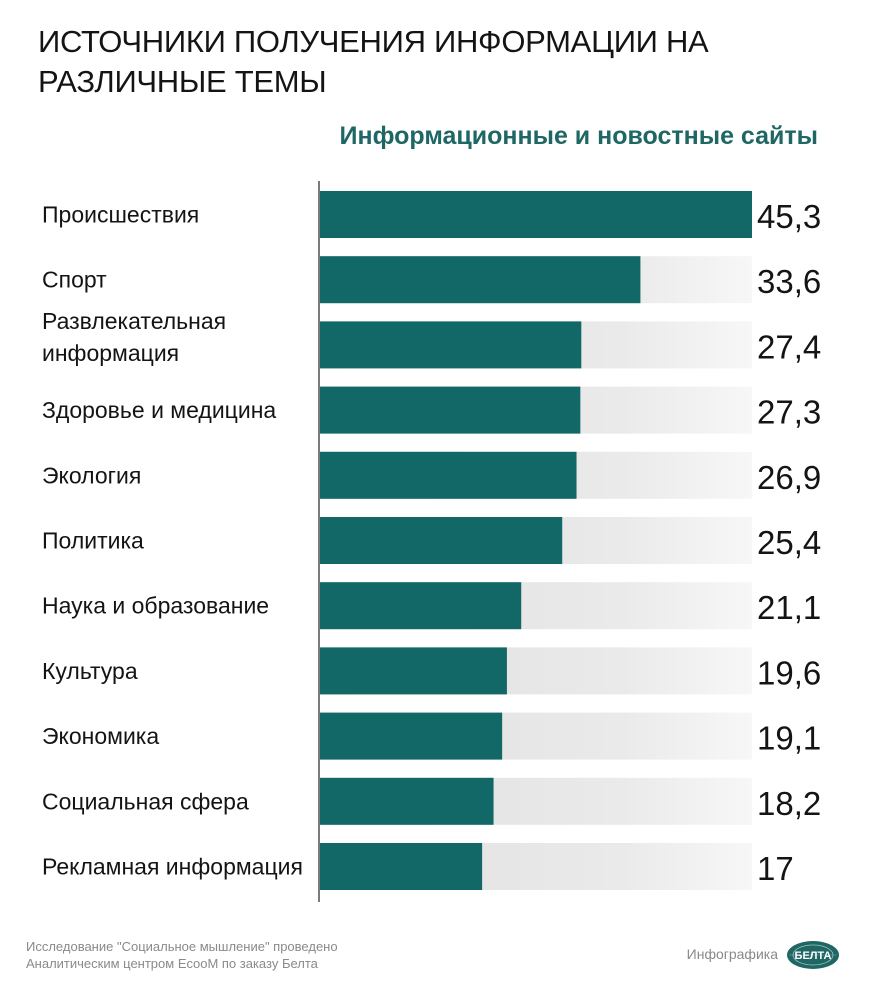  Describe the element at coordinates (159, 410) in the screenshot. I see `category-label: Здоровье и медицина` at that location.